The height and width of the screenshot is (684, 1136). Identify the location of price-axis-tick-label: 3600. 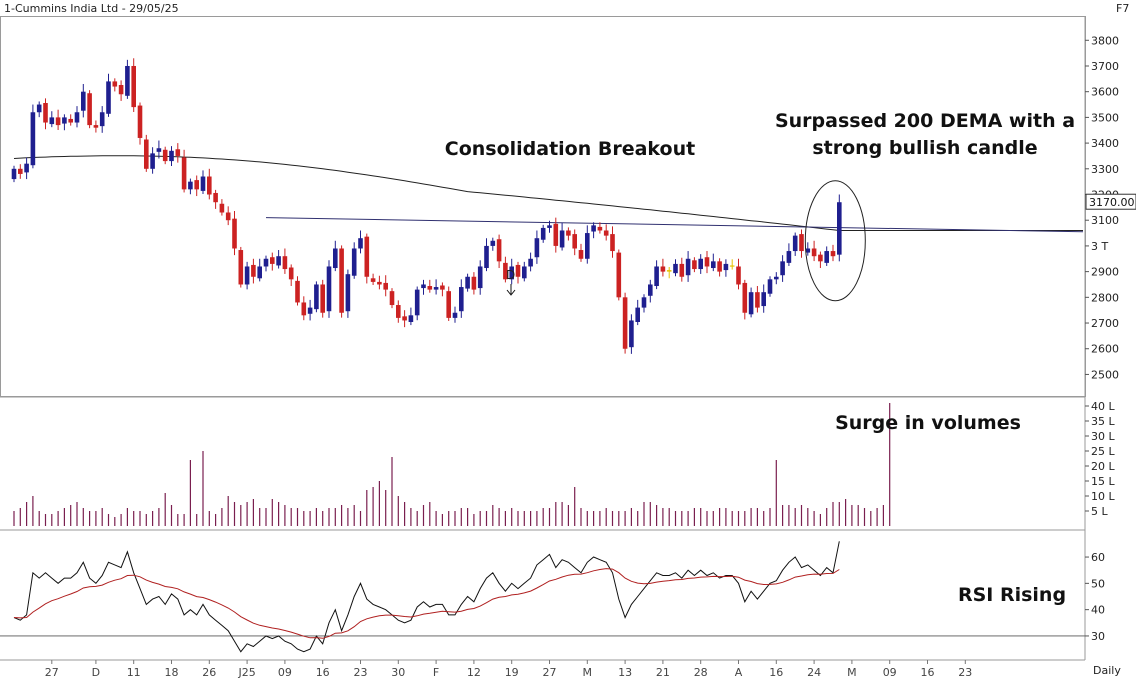
(1105, 92).